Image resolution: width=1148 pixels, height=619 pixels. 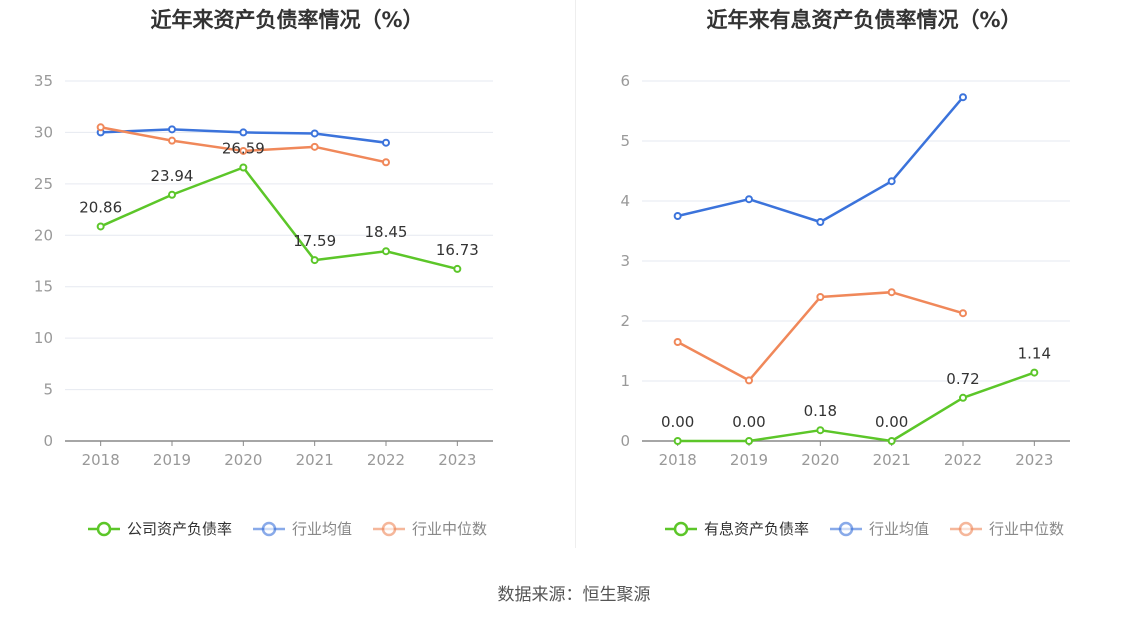 I want to click on data-label: 16.73, so click(x=457, y=250).